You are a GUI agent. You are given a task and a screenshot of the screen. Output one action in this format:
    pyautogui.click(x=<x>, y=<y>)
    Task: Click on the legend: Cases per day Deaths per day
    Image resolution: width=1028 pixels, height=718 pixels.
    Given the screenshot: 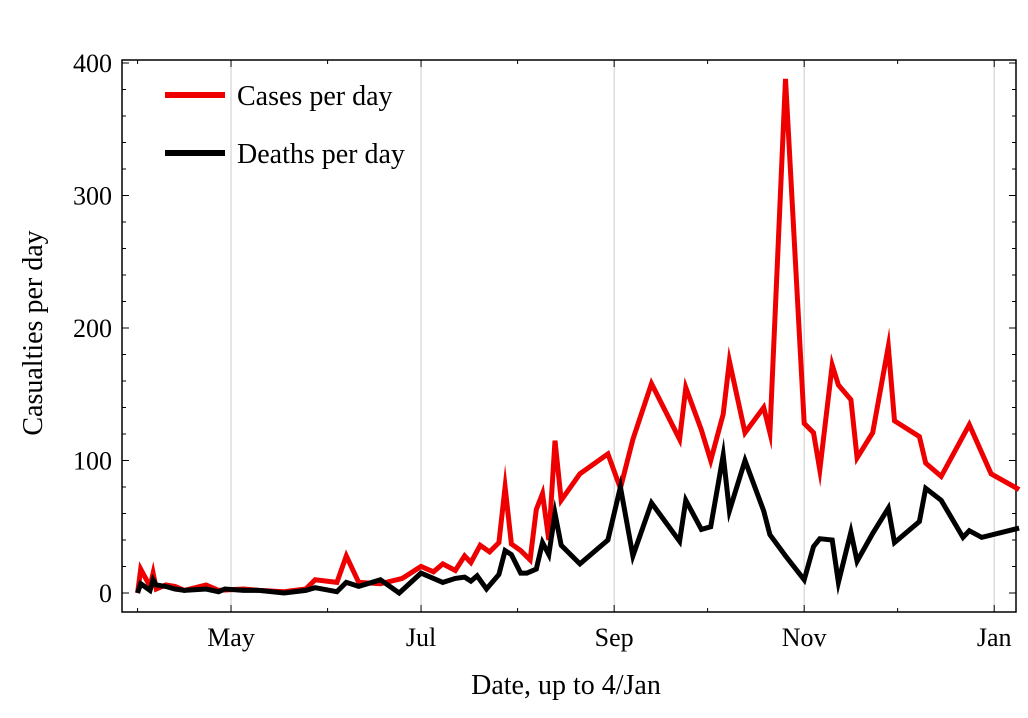 What is the action you would take?
    pyautogui.click(x=285, y=125)
    